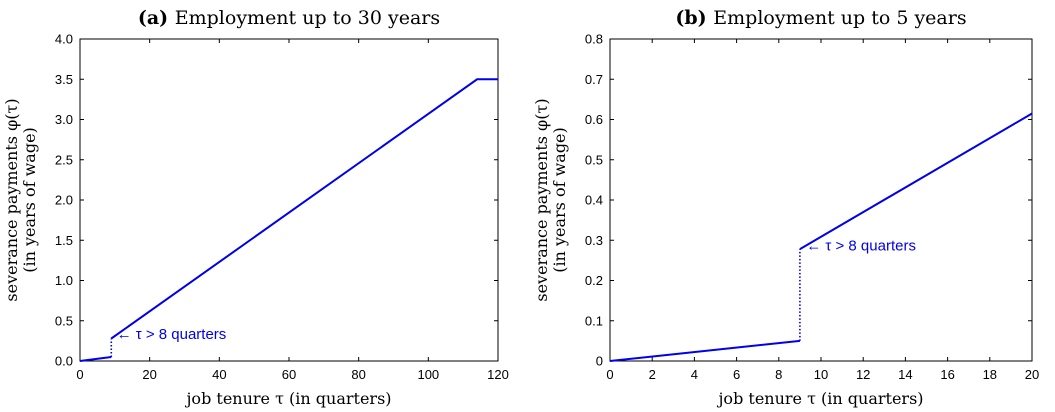 The height and width of the screenshot is (412, 1055). I want to click on panel-b-y-tick-label: 0.3, so click(594, 240).